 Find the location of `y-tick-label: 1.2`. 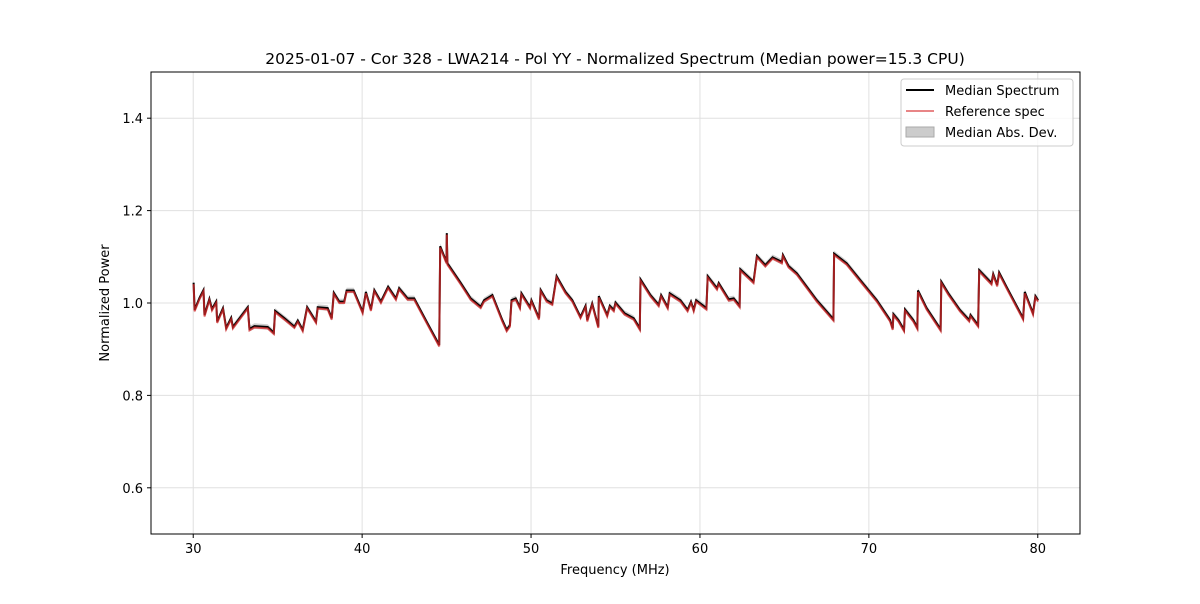

y-tick-label: 1.2 is located at coordinates (132, 212).